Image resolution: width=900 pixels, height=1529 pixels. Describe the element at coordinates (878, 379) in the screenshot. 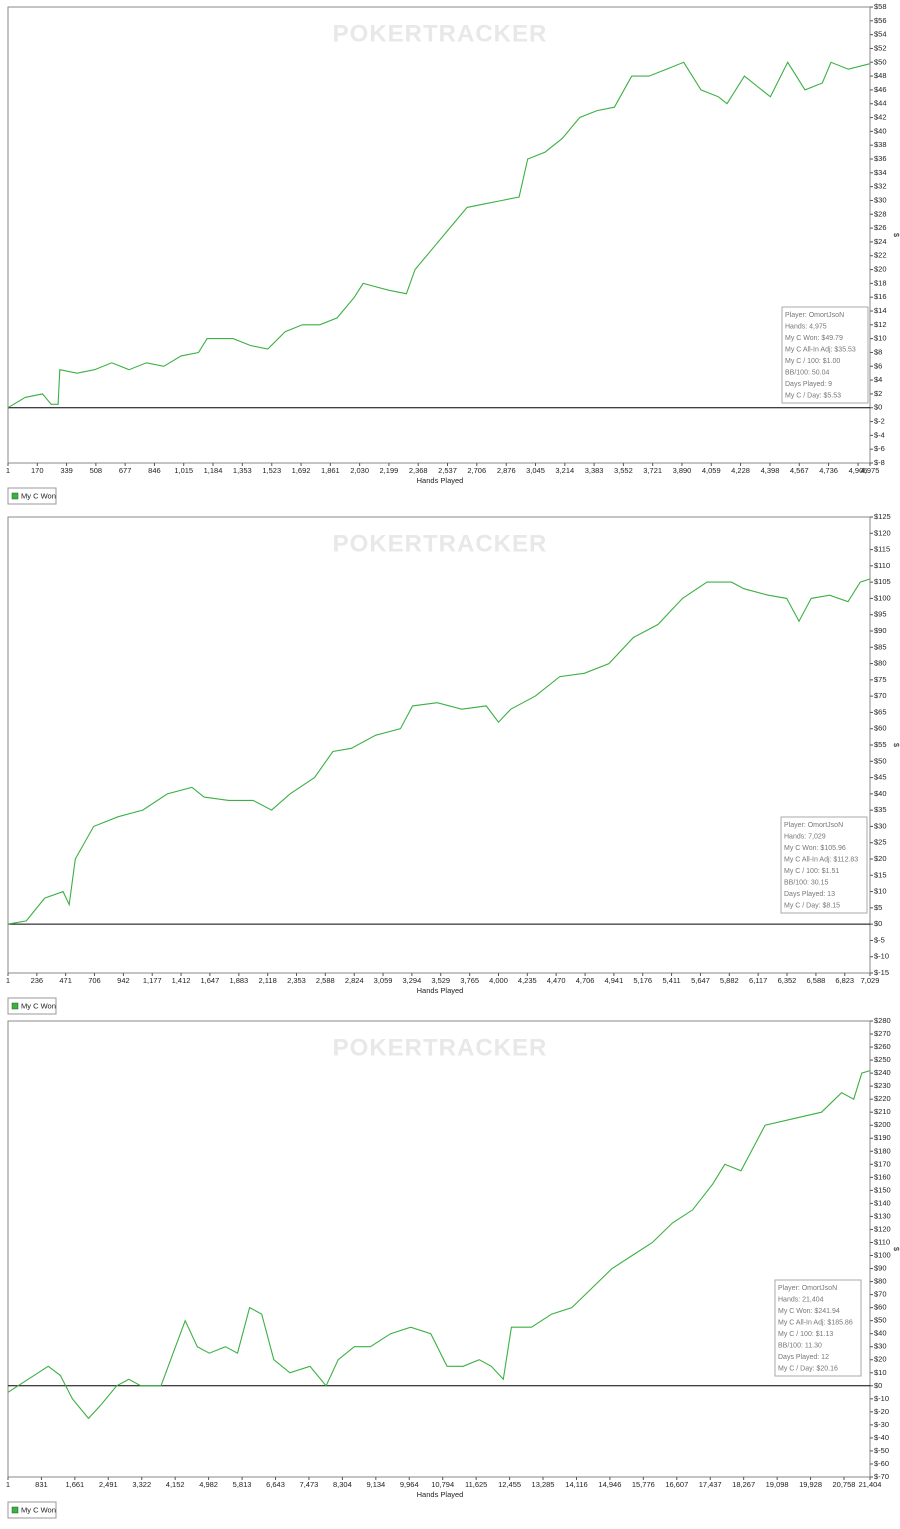

I see `y-tick-label: $4` at that location.